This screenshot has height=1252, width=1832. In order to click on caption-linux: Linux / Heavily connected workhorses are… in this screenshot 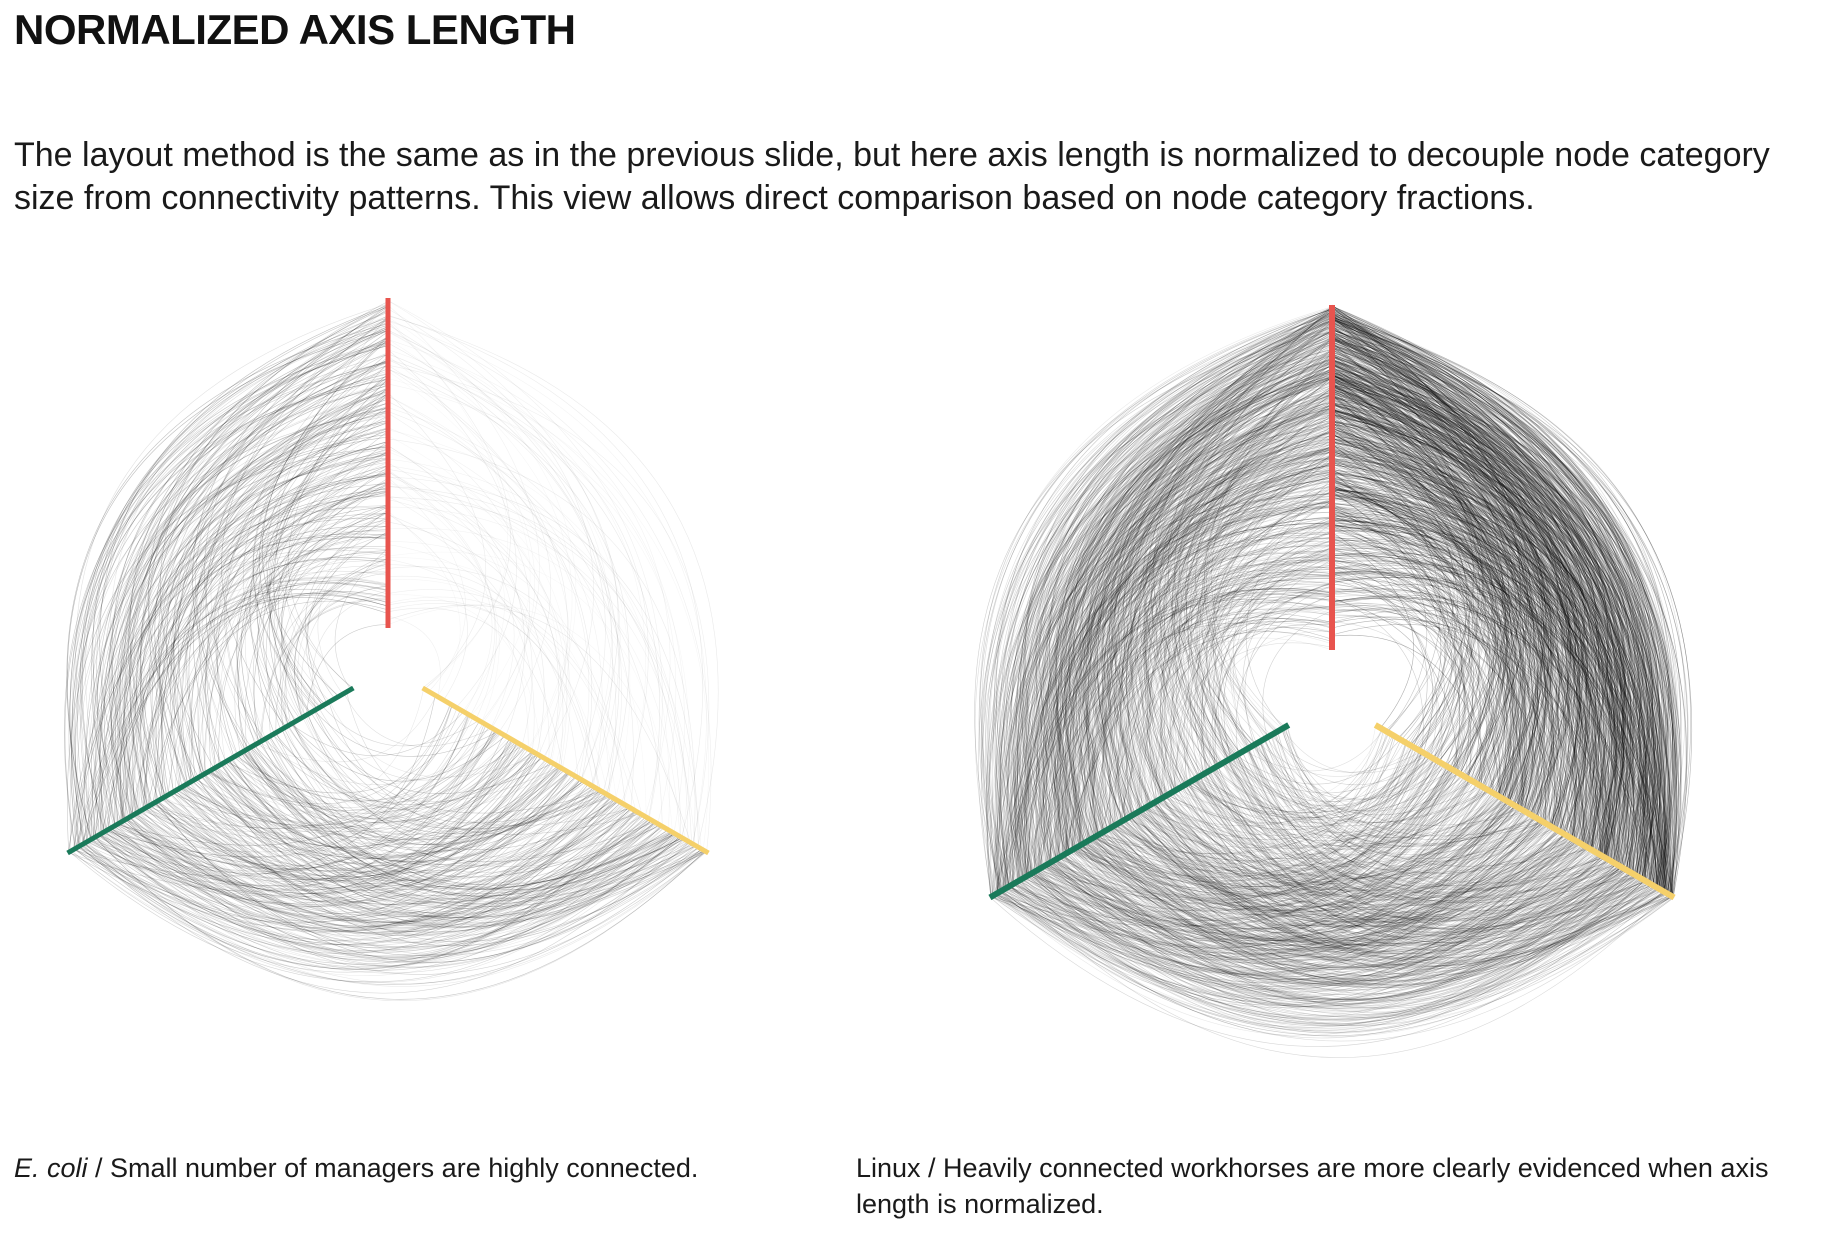, I will do `click(1336, 1186)`.